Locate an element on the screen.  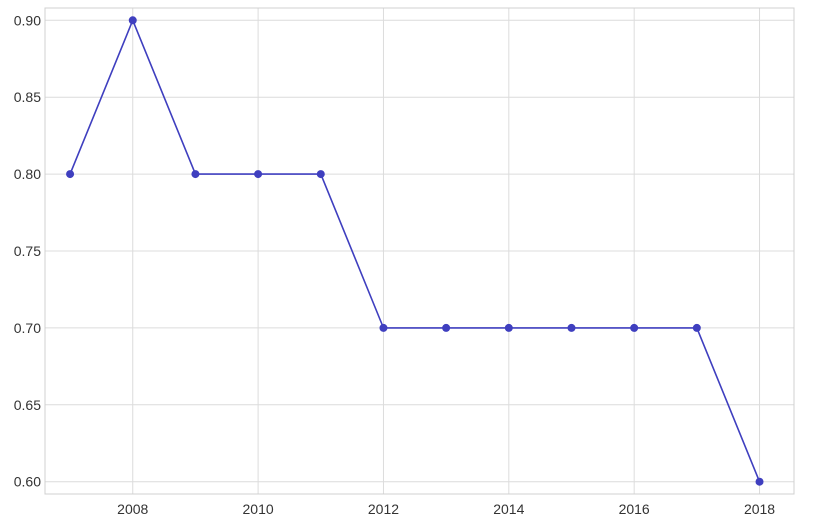
x-axis-ticks: 2008 2010 2012 2014 2016 2018 is located at coordinates (446, 509).